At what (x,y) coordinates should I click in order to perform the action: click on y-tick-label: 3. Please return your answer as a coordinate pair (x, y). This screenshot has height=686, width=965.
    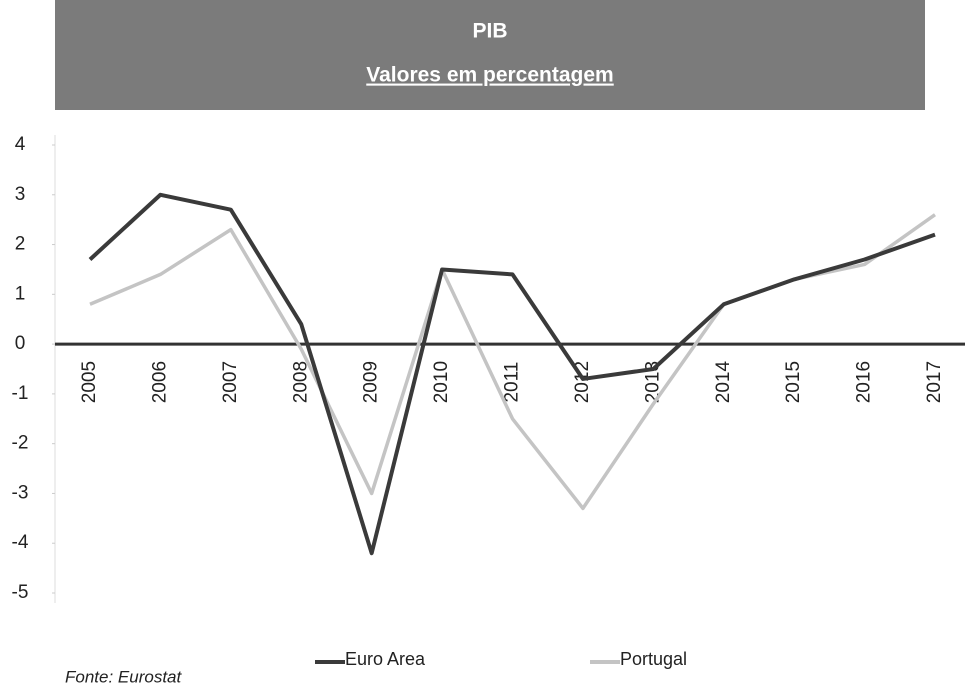
    Looking at the image, I should click on (20, 194).